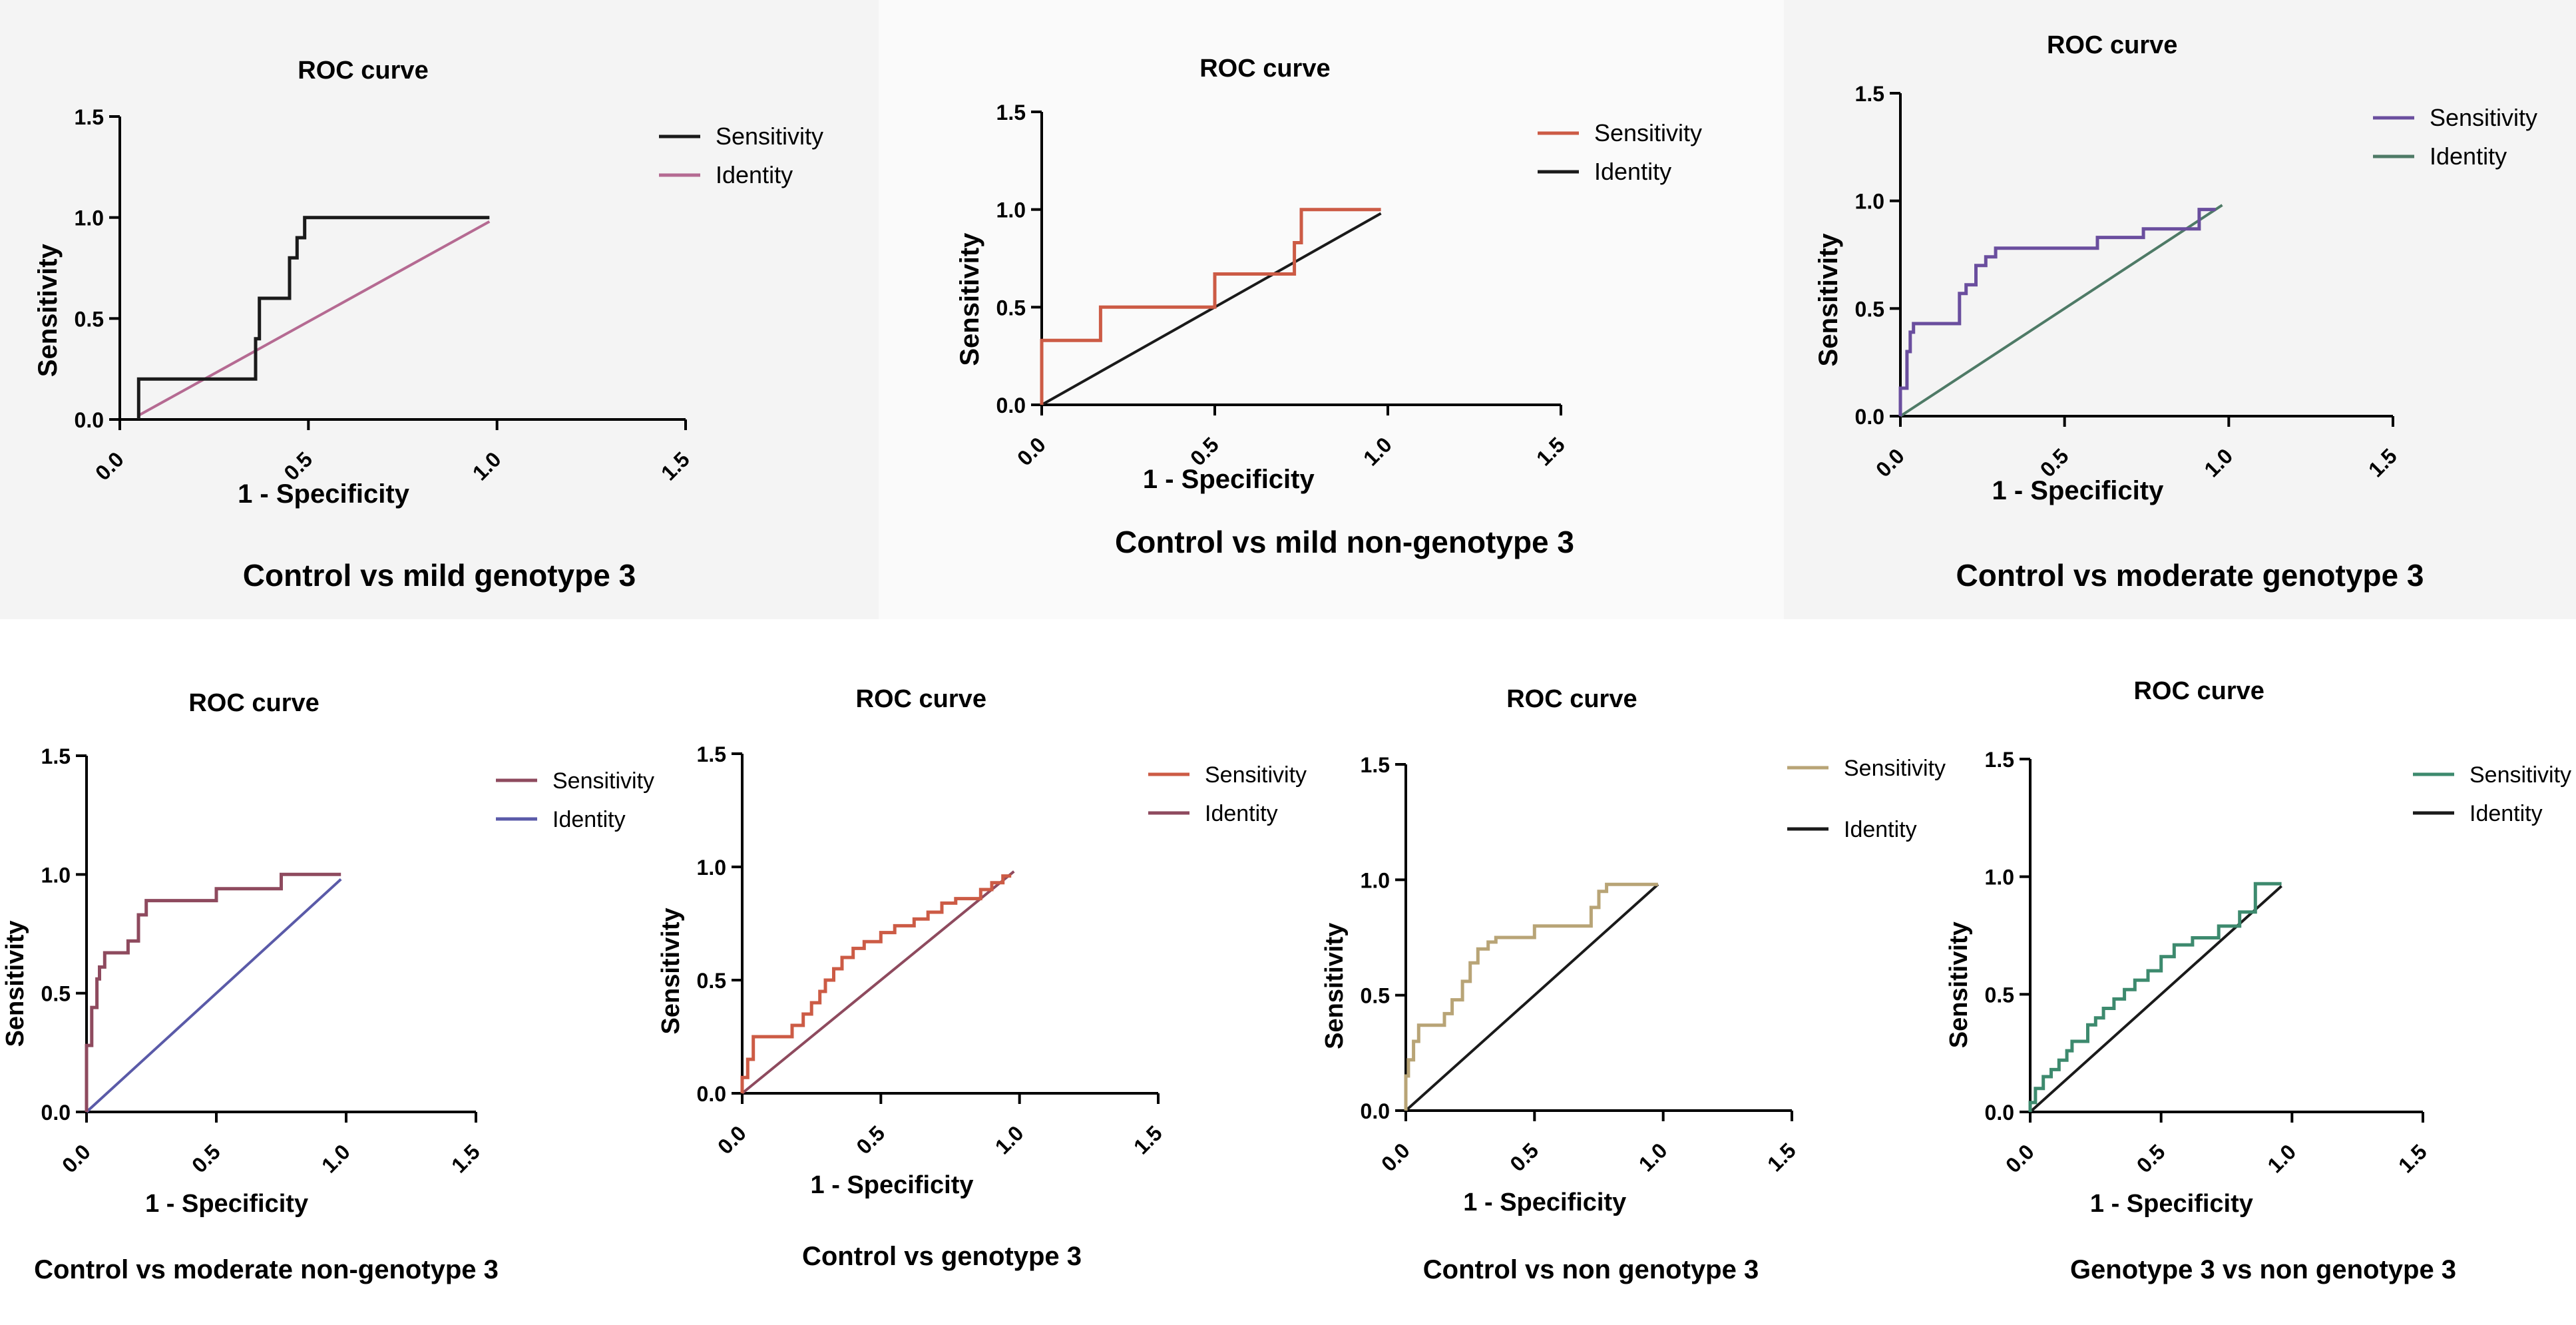 The width and height of the screenshot is (2576, 1325). I want to click on panel-caption: Control vs mild genotype 3, so click(439, 576).